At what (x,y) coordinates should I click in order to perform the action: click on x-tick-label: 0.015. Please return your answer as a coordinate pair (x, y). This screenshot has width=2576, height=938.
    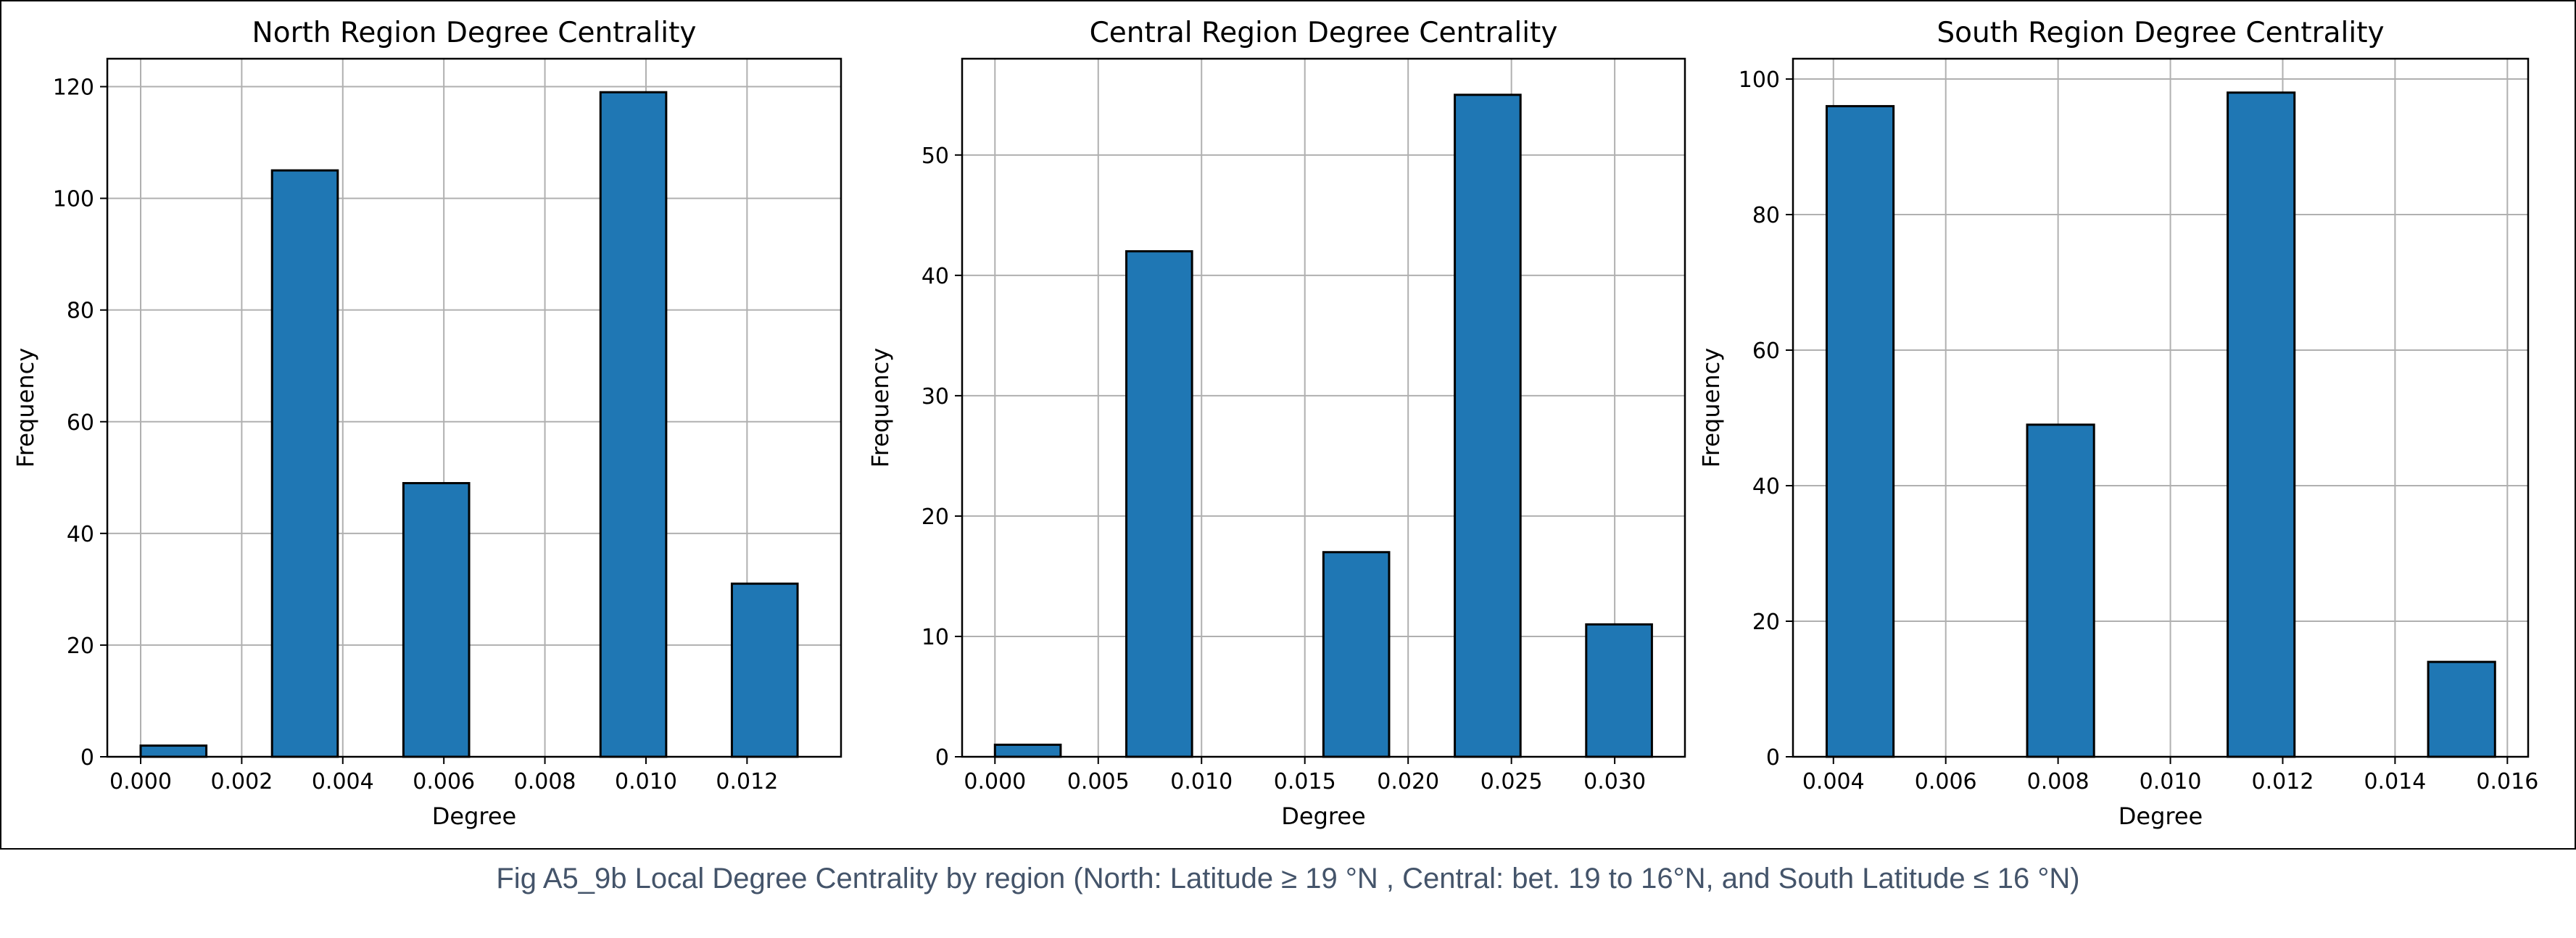
    Looking at the image, I should click on (1305, 781).